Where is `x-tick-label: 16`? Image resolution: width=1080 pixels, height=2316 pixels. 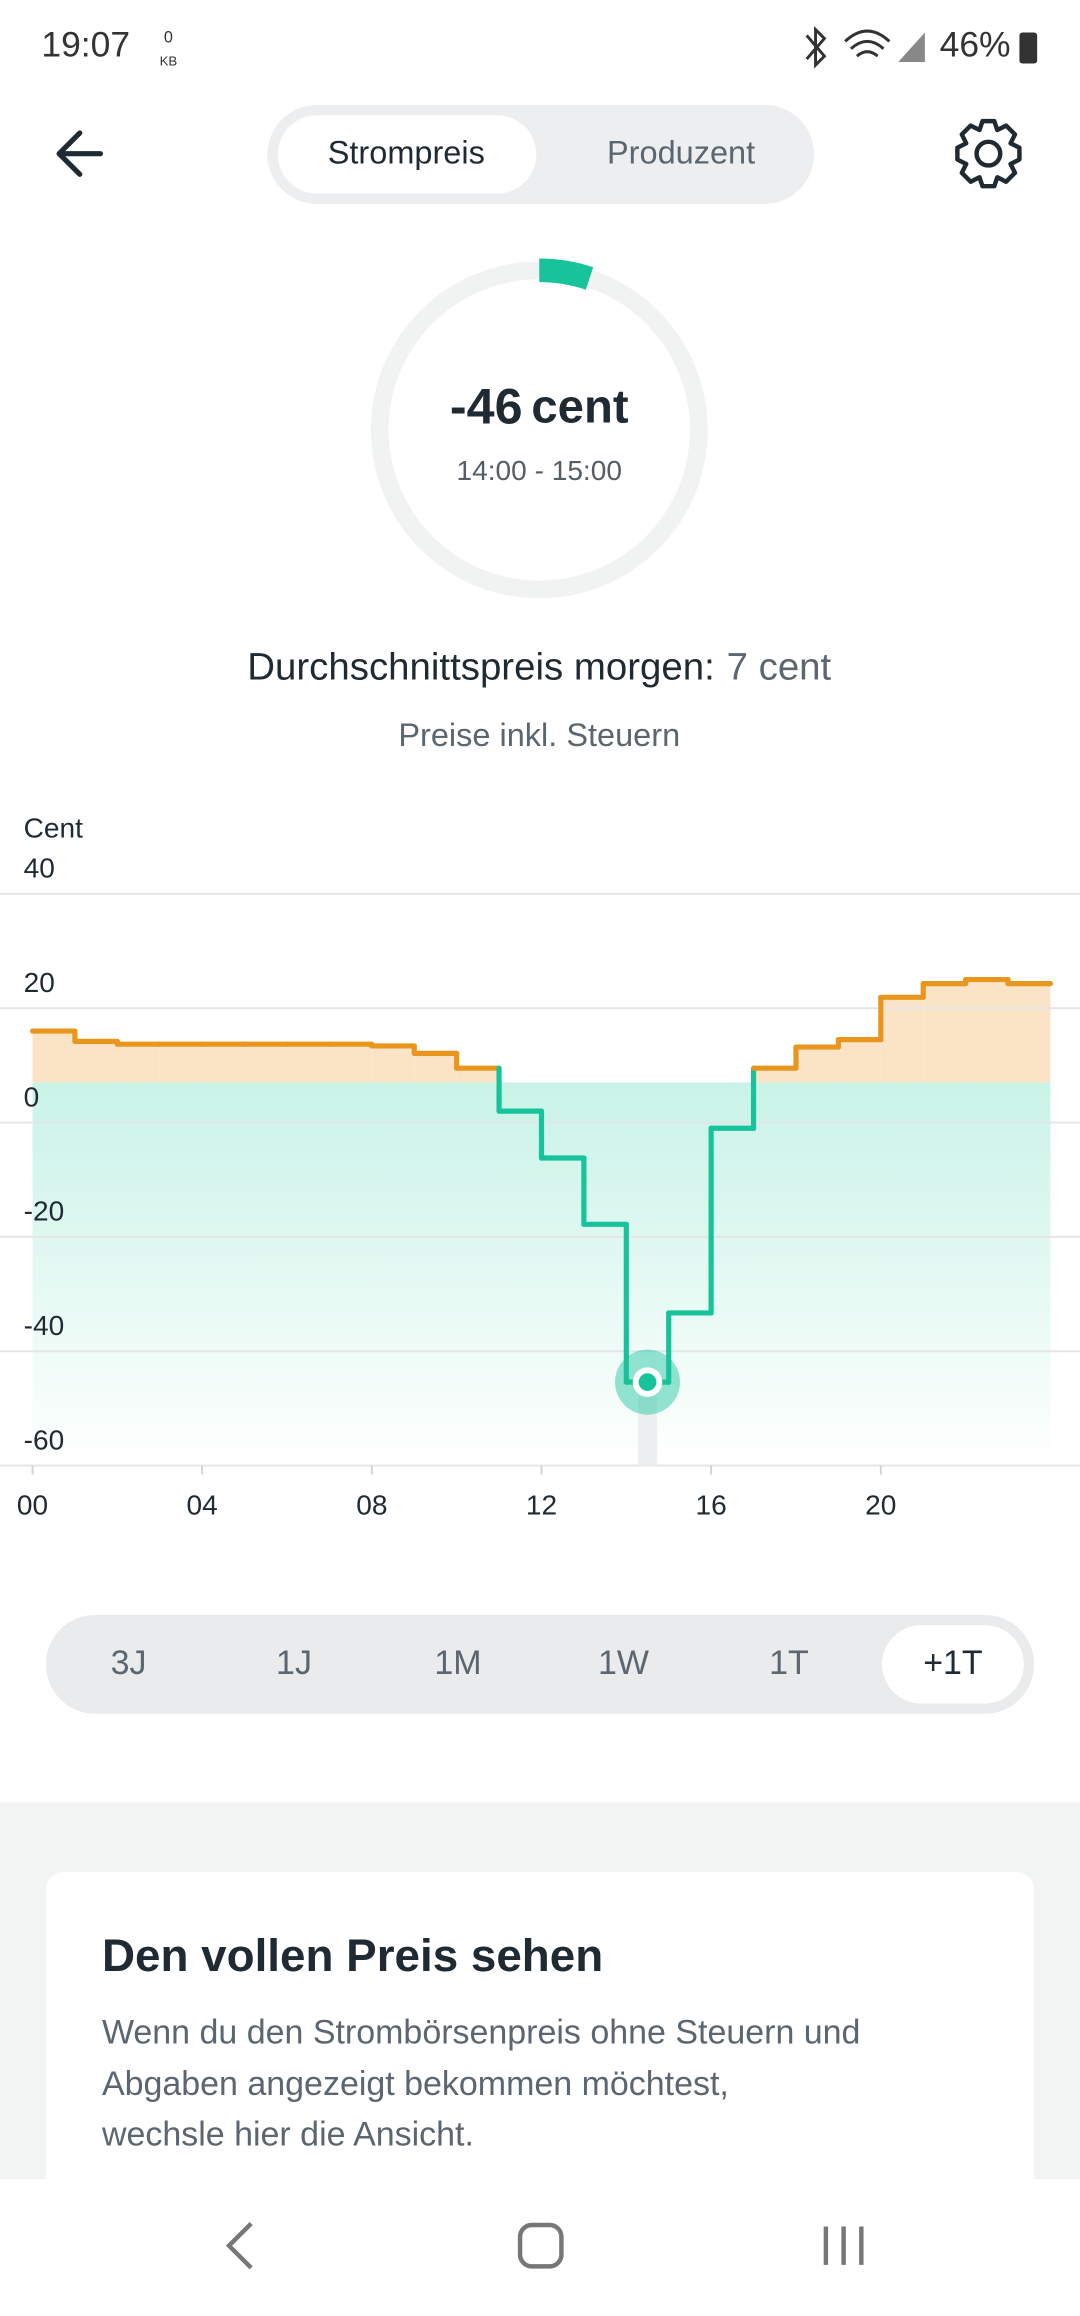 x-tick-label: 16 is located at coordinates (711, 1504).